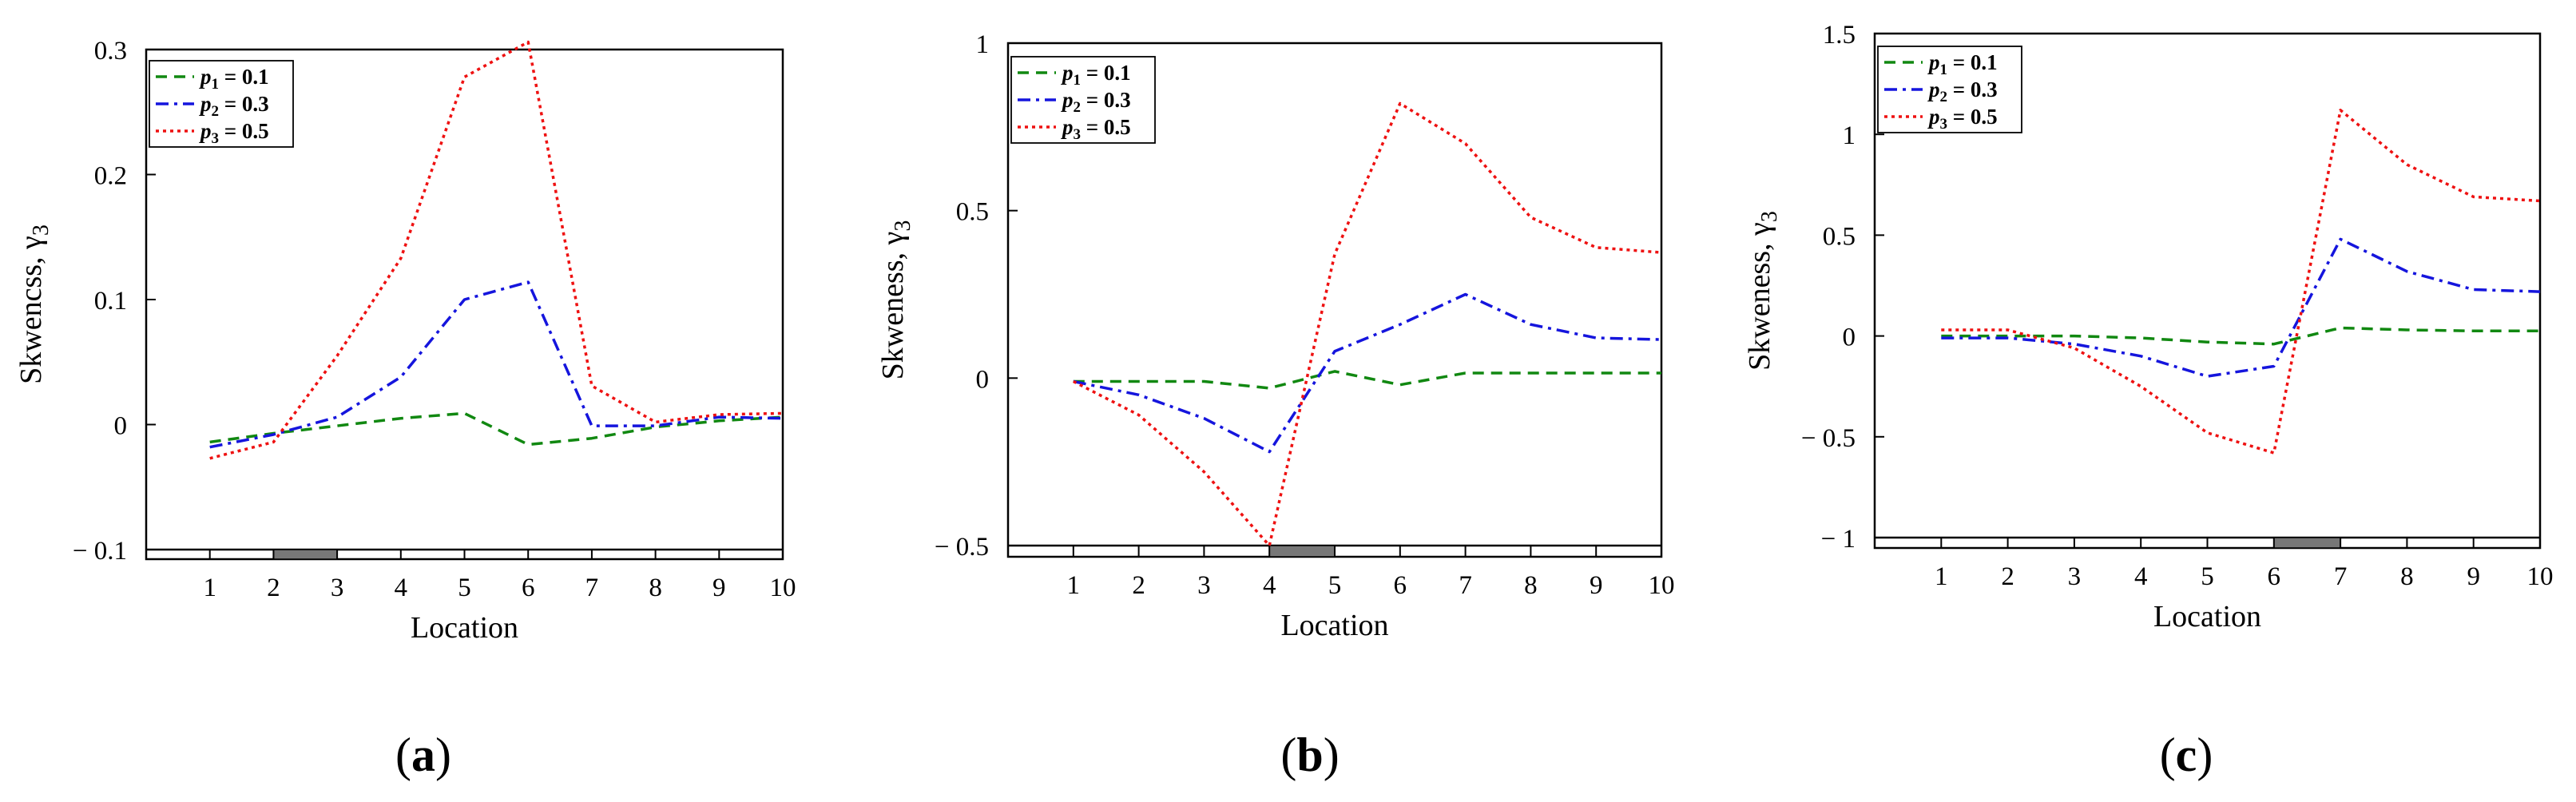 This screenshot has height=802, width=2576. Describe the element at coordinates (1838, 539) in the screenshot. I see `y-tick-label: − 1` at that location.